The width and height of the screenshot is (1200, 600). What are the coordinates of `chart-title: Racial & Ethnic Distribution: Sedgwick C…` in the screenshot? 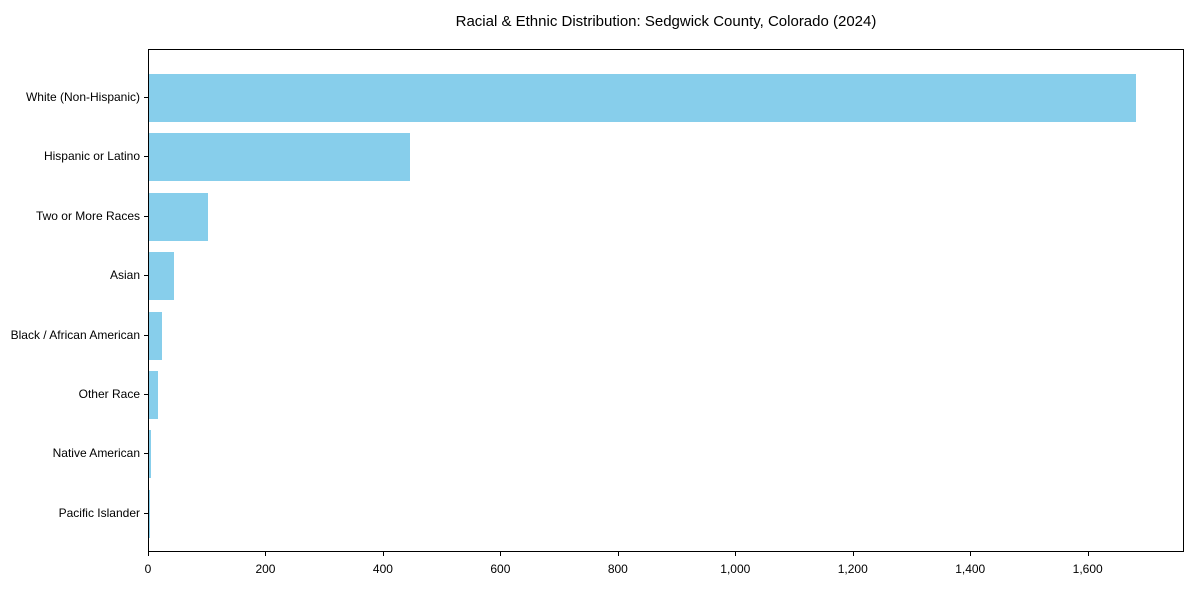 It's located at (666, 21).